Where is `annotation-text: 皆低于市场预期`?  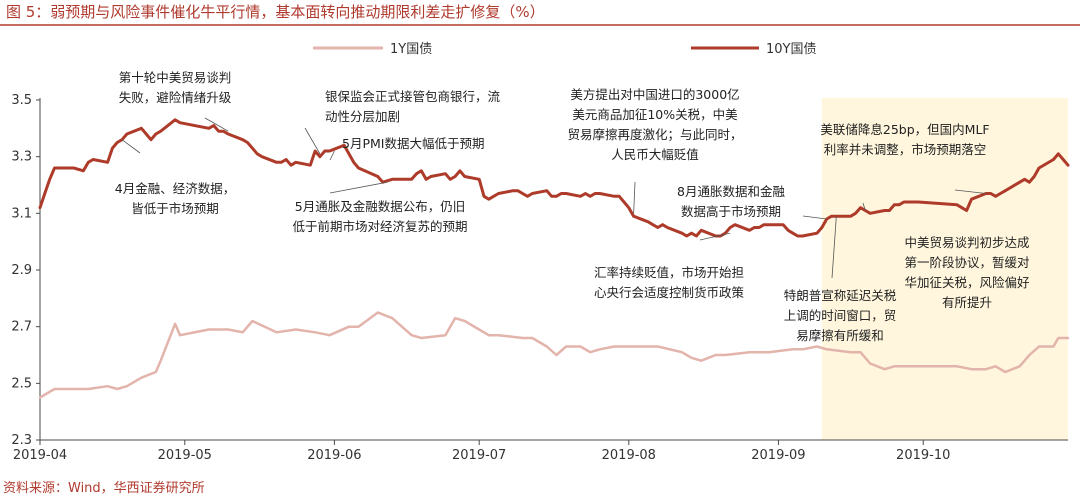 annotation-text: 皆低于市场预期 is located at coordinates (175, 208).